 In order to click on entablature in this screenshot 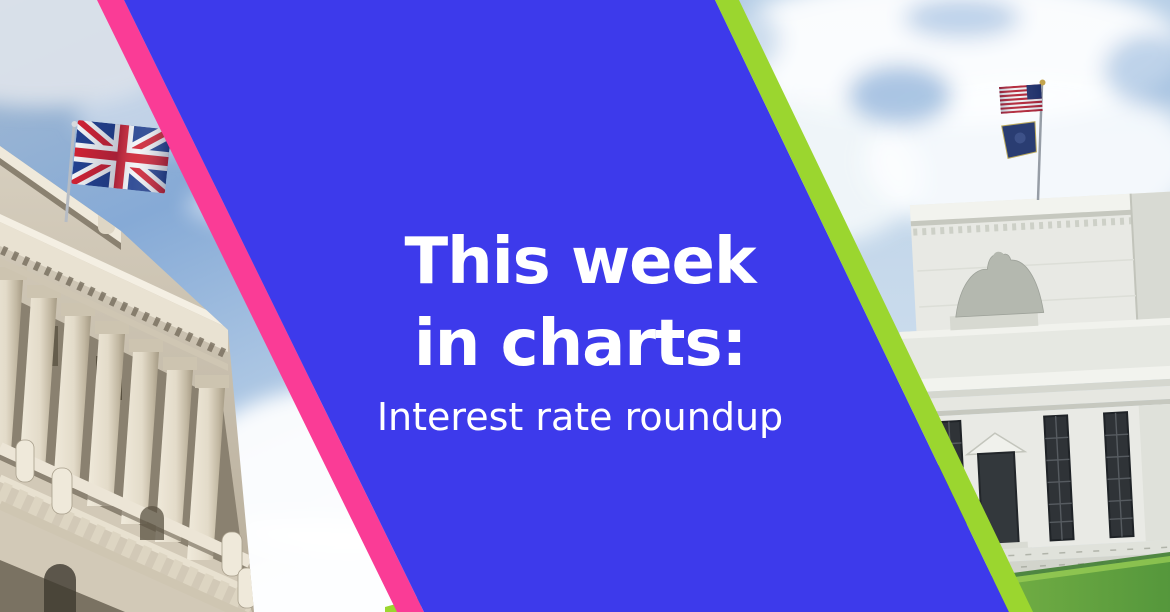, I will do `click(114, 292)`.